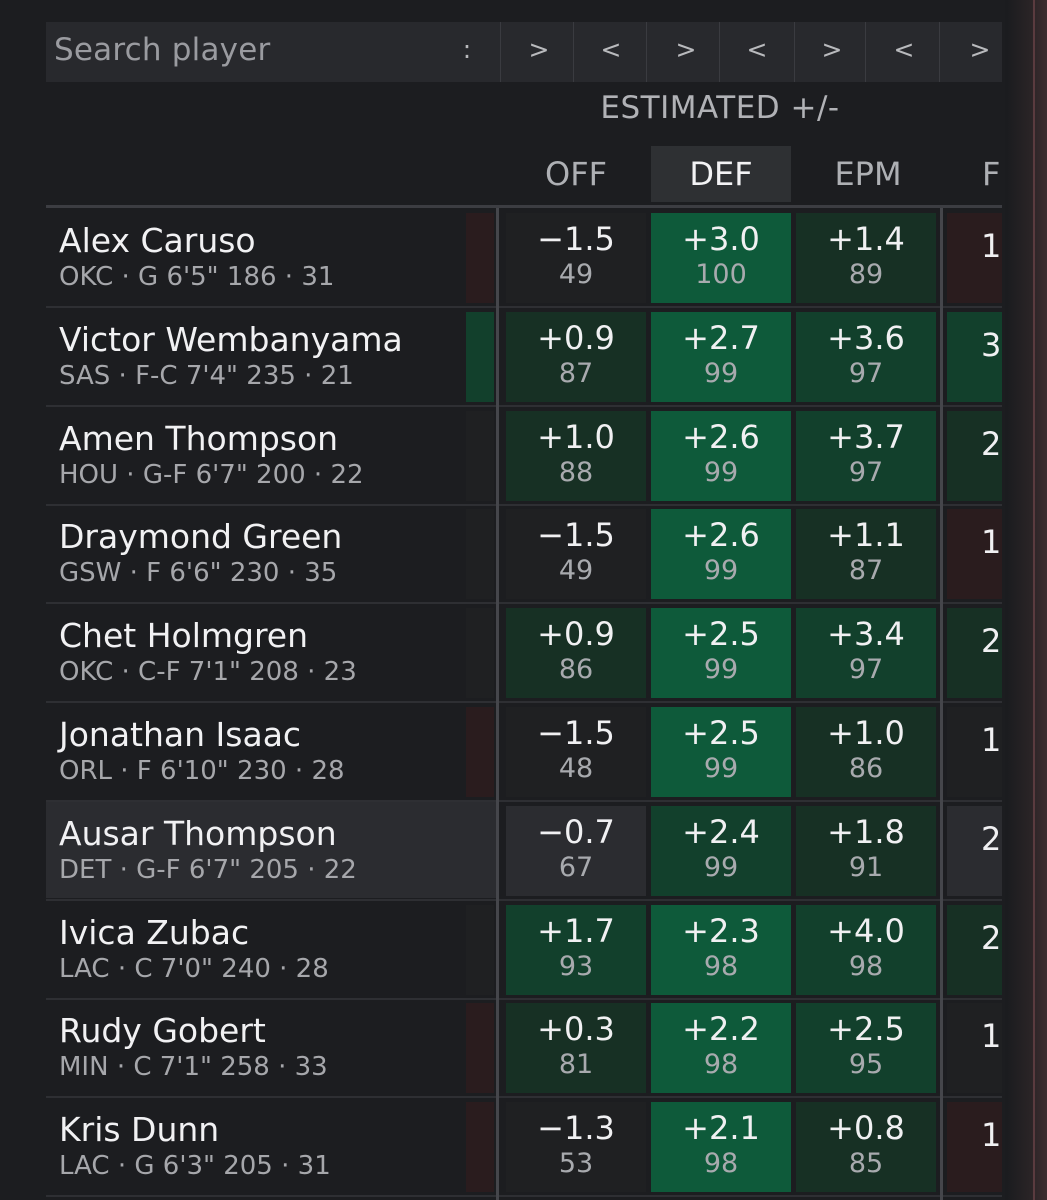 The width and height of the screenshot is (1047, 1200). What do you see at coordinates (208, 672) in the screenshot?
I see `player-meta: OKC · C-F 7'1" 208 · 23` at bounding box center [208, 672].